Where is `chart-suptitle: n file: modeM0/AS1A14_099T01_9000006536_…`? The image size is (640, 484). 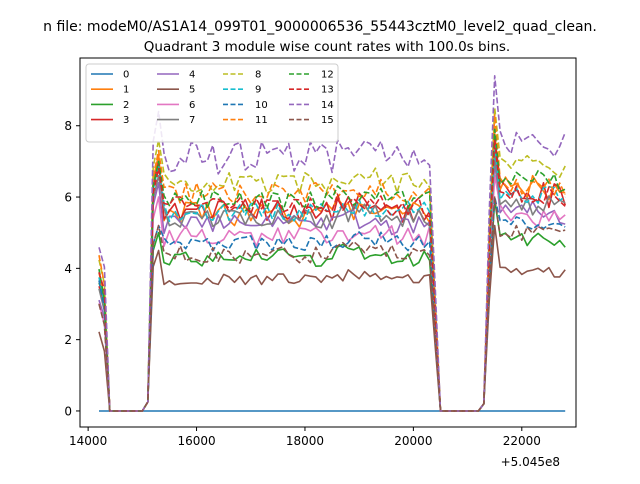
chart-suptitle: n file: modeM0/AS1A14_099T01_9000006536_… is located at coordinates (320, 27).